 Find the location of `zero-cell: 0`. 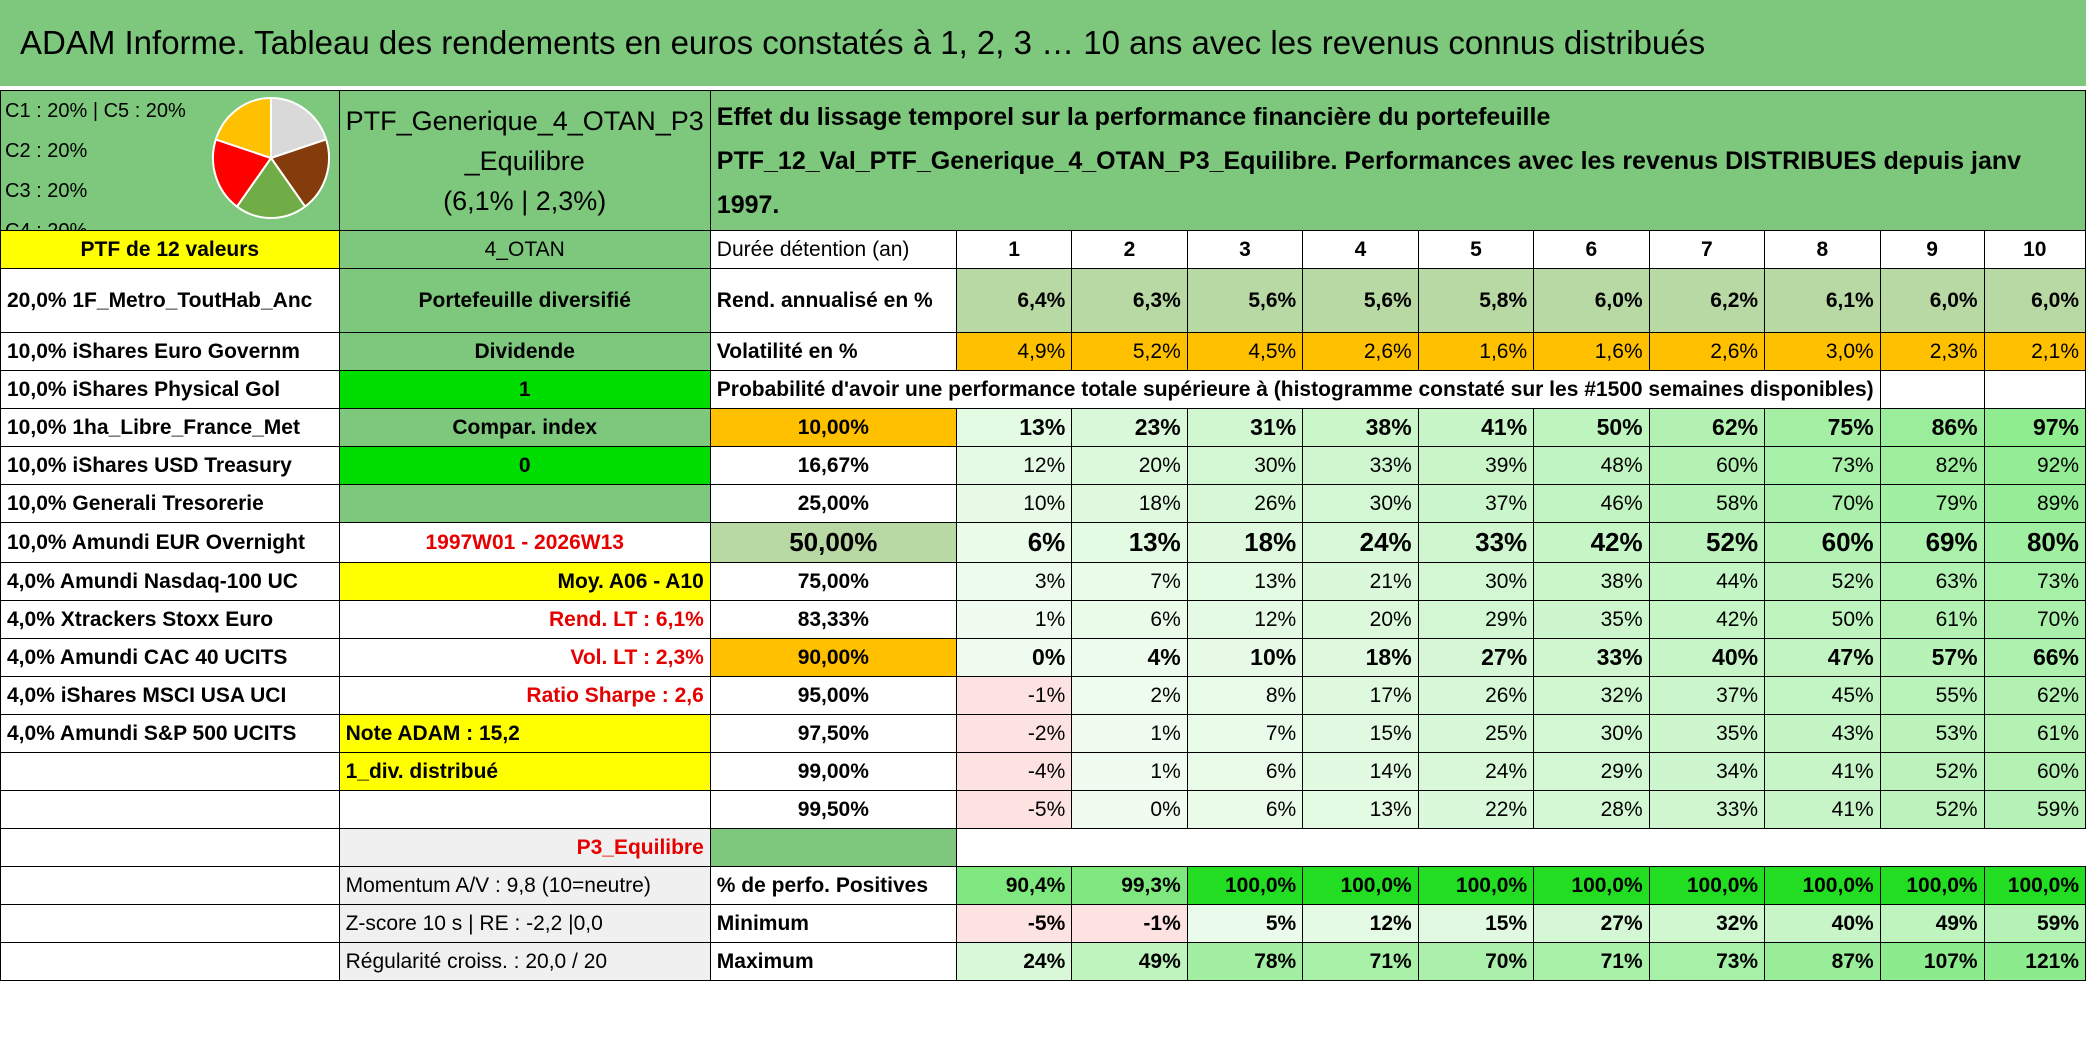

zero-cell: 0 is located at coordinates (524, 465).